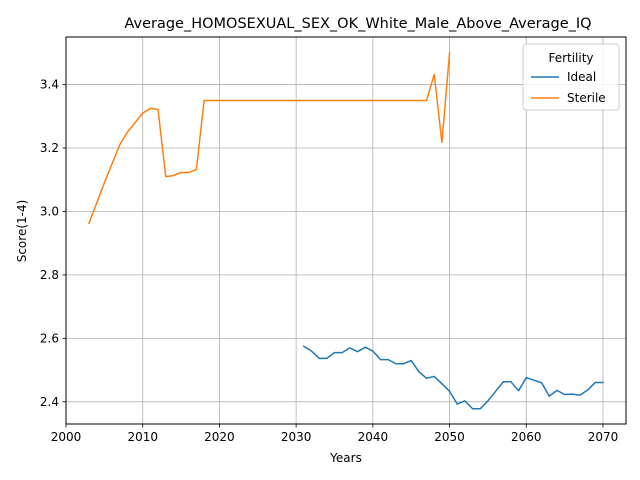  I want to click on y-axis-title: Score(1-4), so click(22, 231).